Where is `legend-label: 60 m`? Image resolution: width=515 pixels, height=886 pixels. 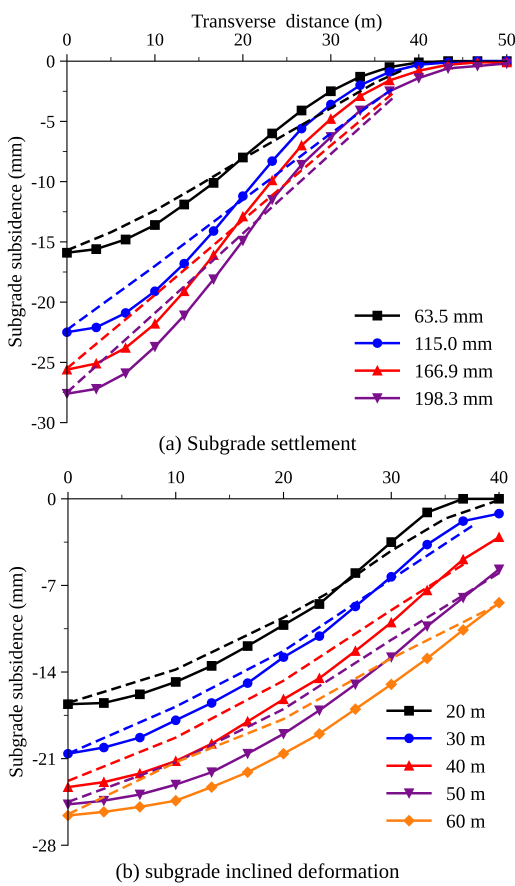
legend-label: 60 m is located at coordinates (466, 821).